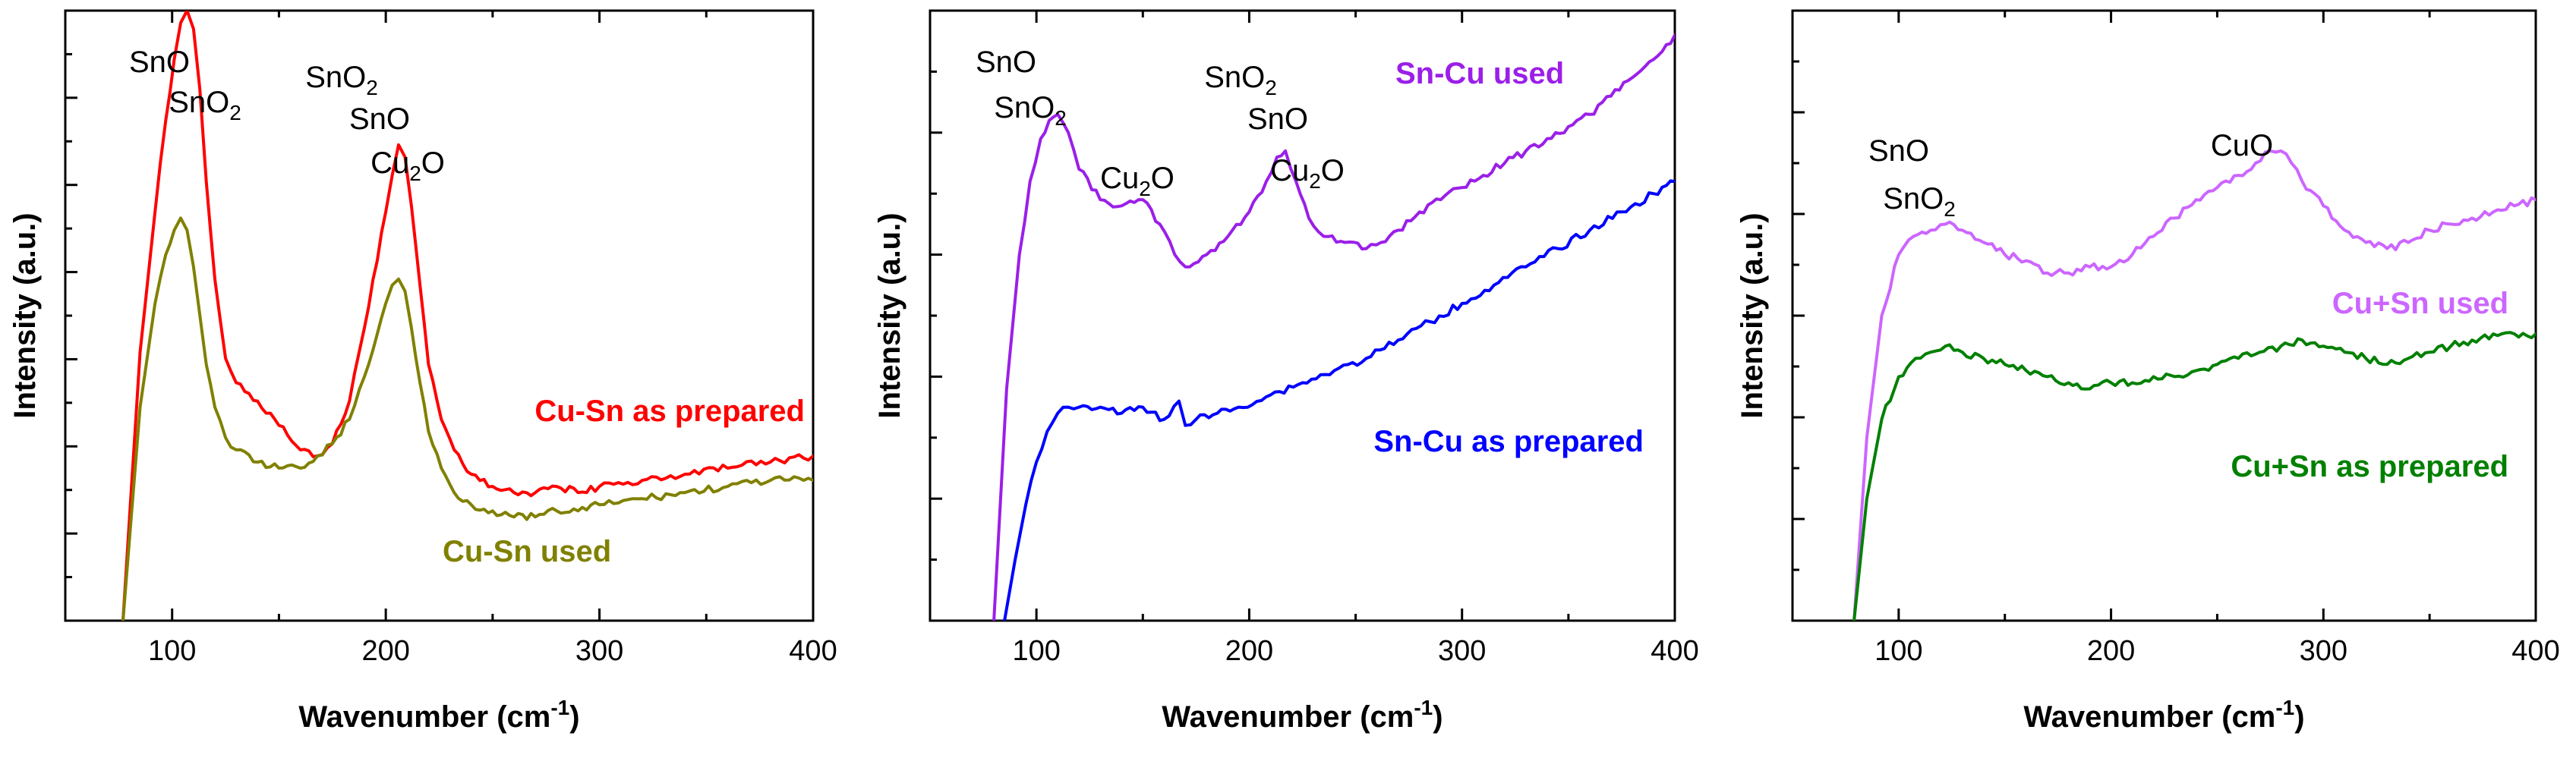 Image resolution: width=2576 pixels, height=758 pixels. Describe the element at coordinates (1479, 73) in the screenshot. I see `legend-label: Sn-Cu used` at that location.